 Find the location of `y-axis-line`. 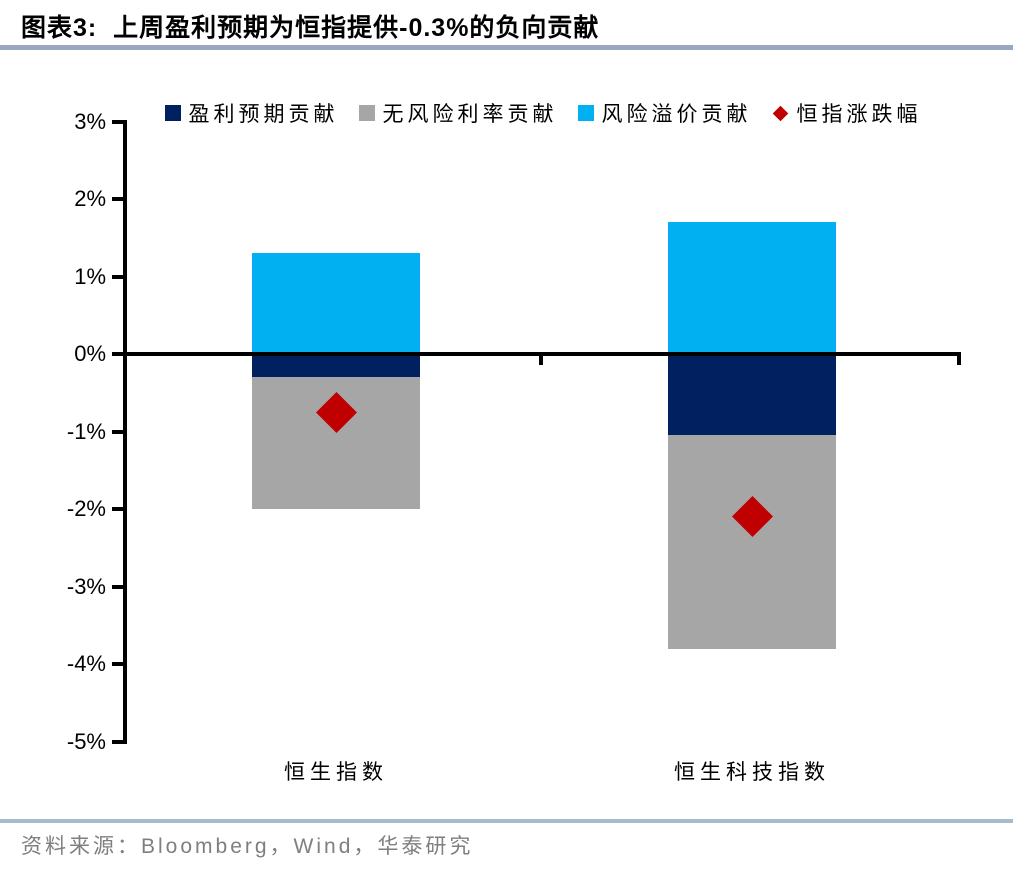

y-axis-line is located at coordinates (125, 431).